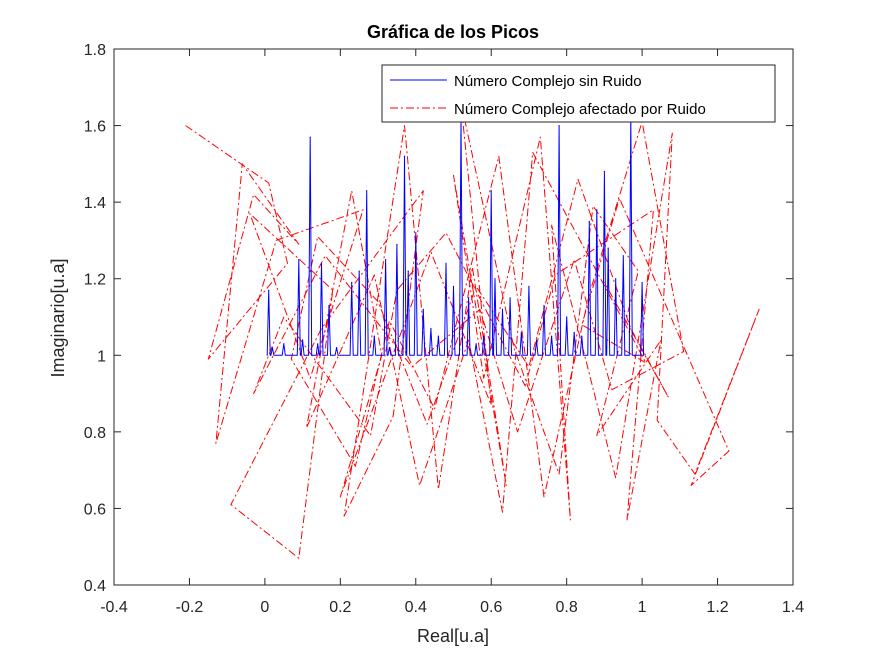 Image resolution: width=875 pixels, height=661 pixels. What do you see at coordinates (95, 433) in the screenshot?
I see `y-tick-label: 0.8` at bounding box center [95, 433].